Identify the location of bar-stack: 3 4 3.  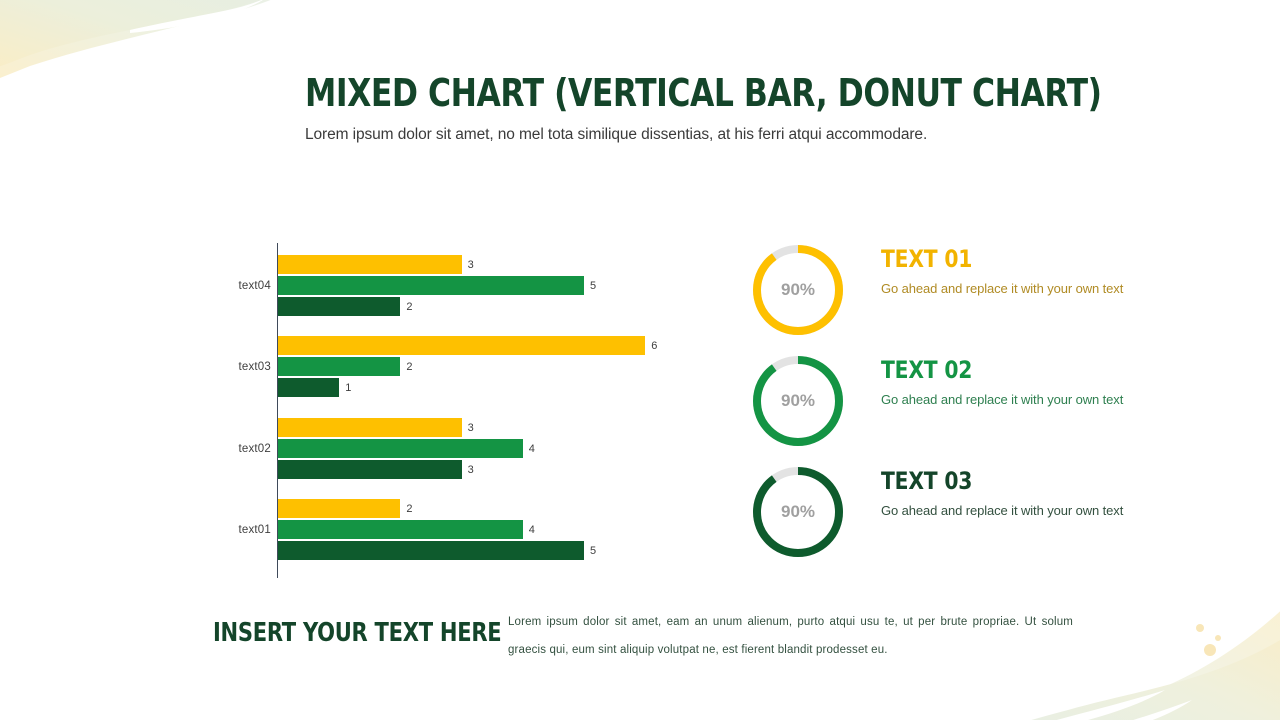
(466, 449).